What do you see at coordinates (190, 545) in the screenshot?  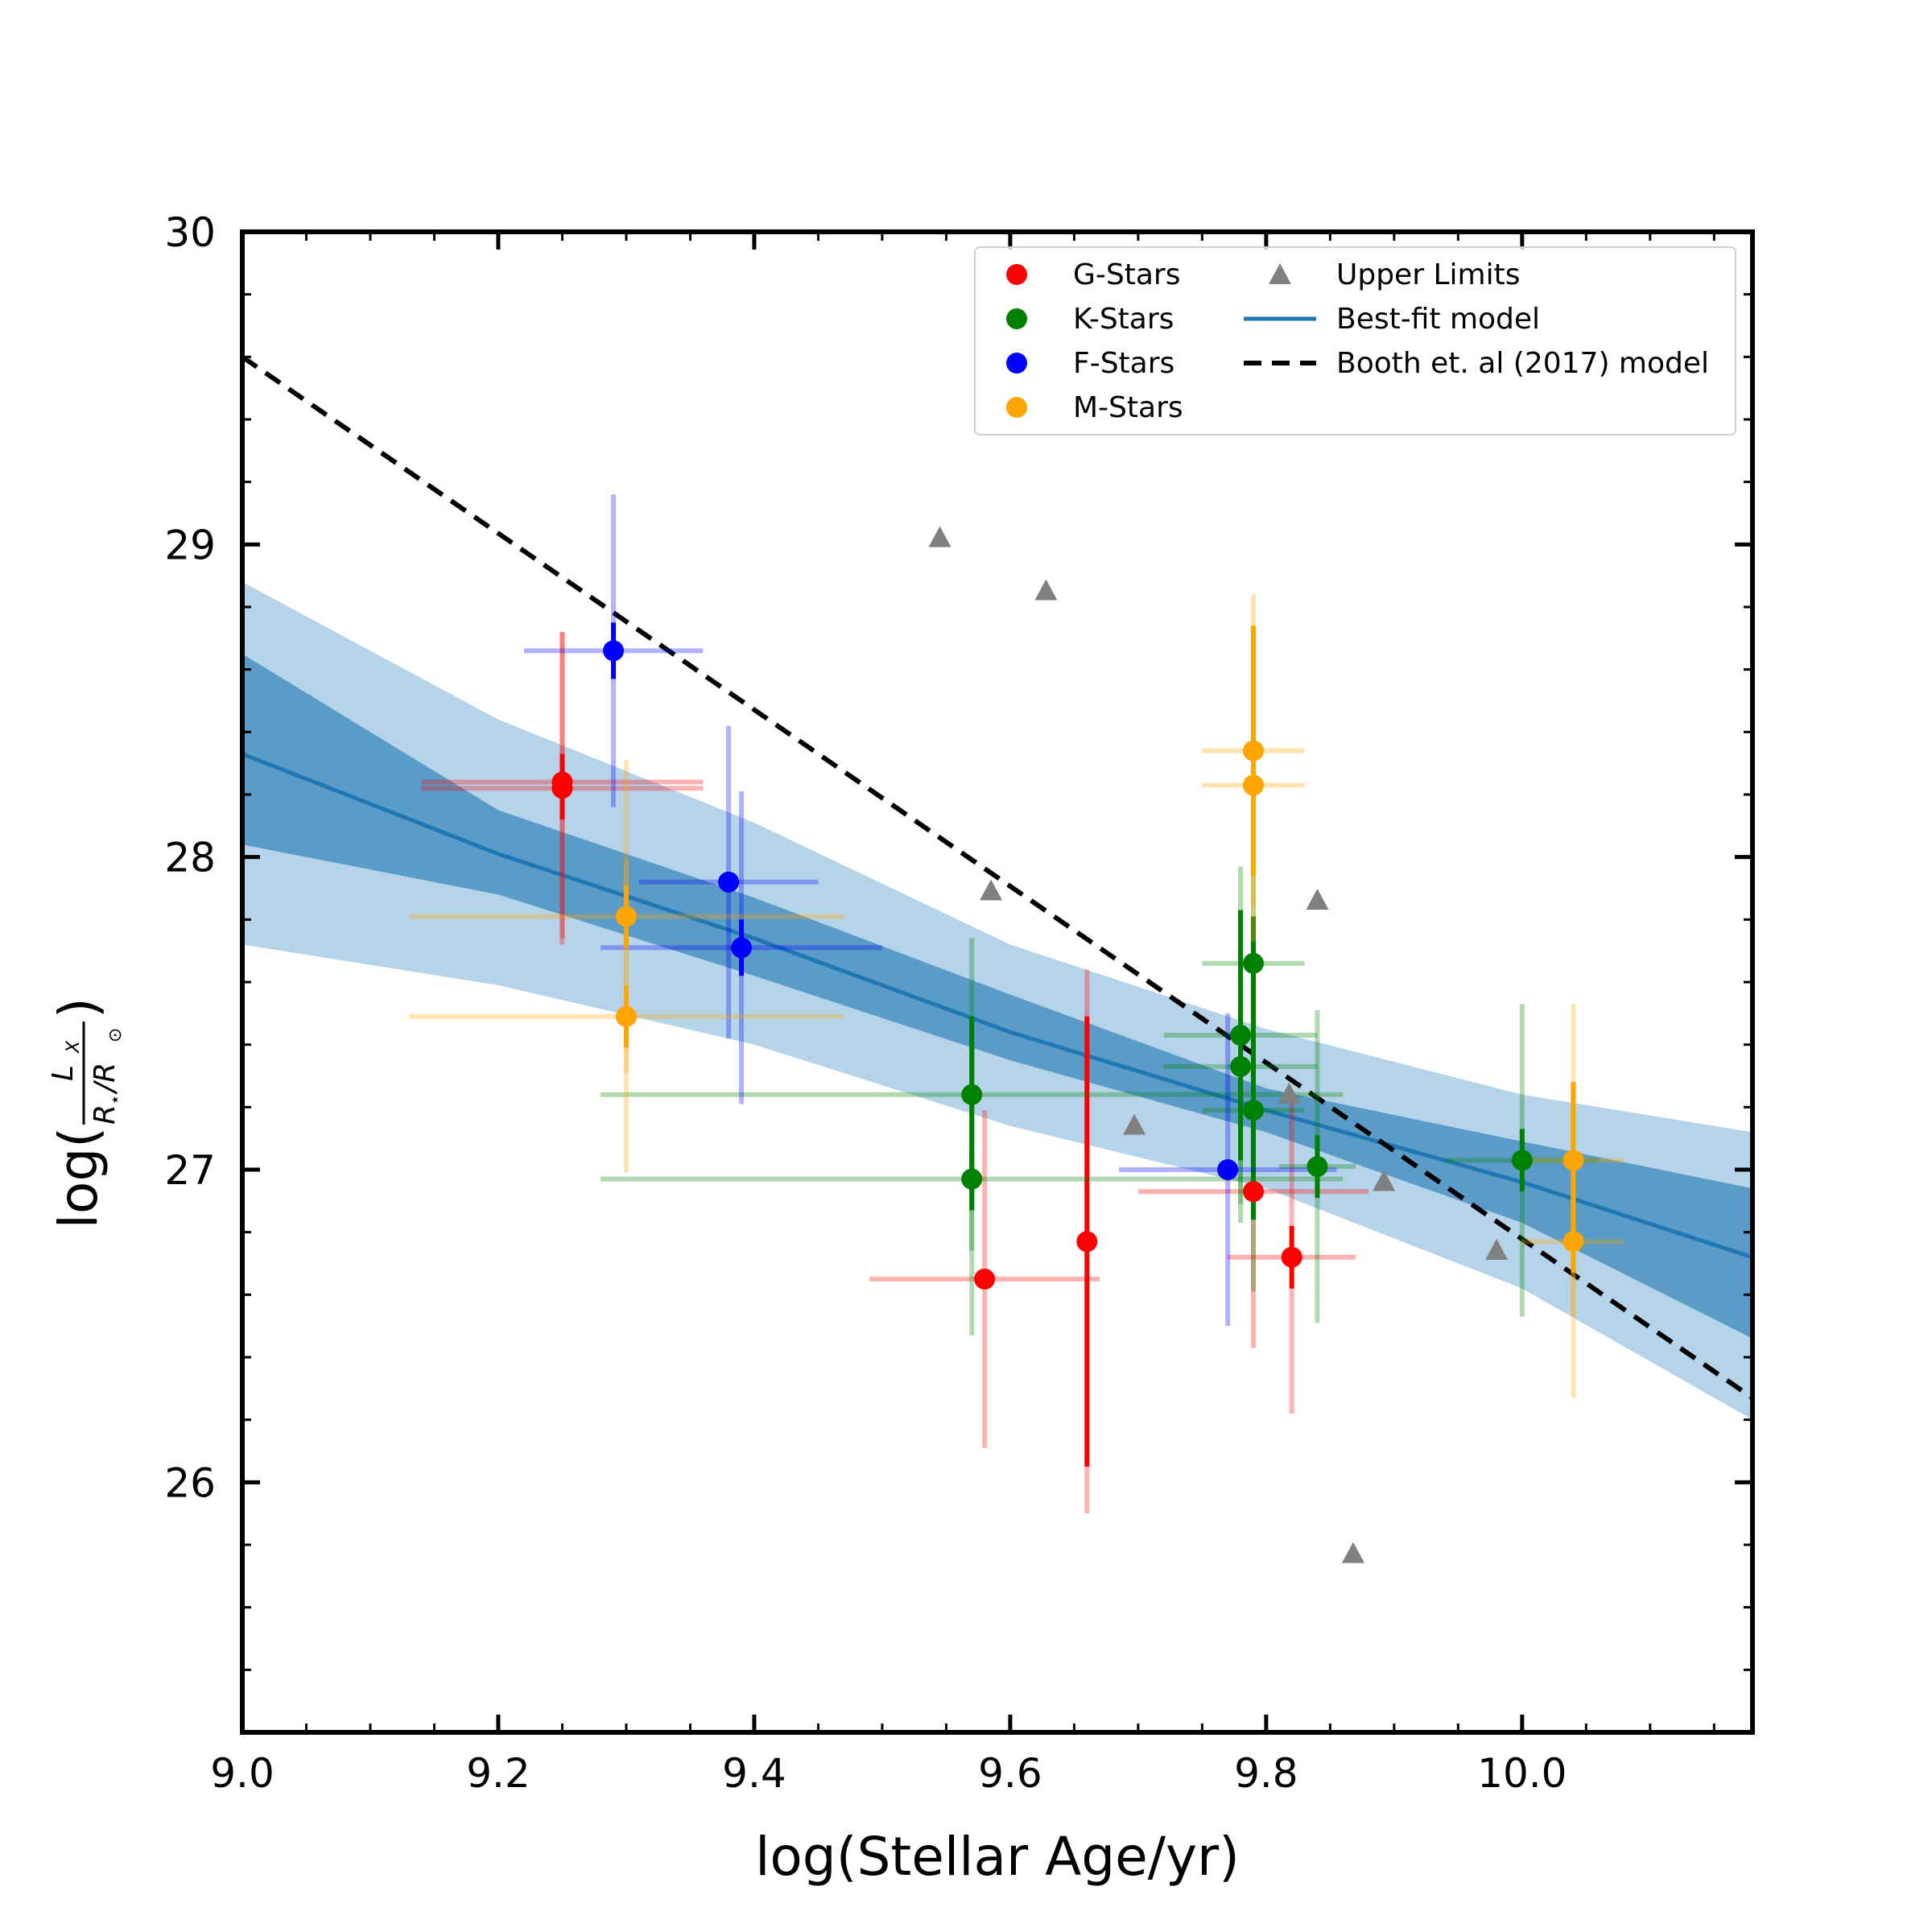 I see `y-tick-label: 29` at bounding box center [190, 545].